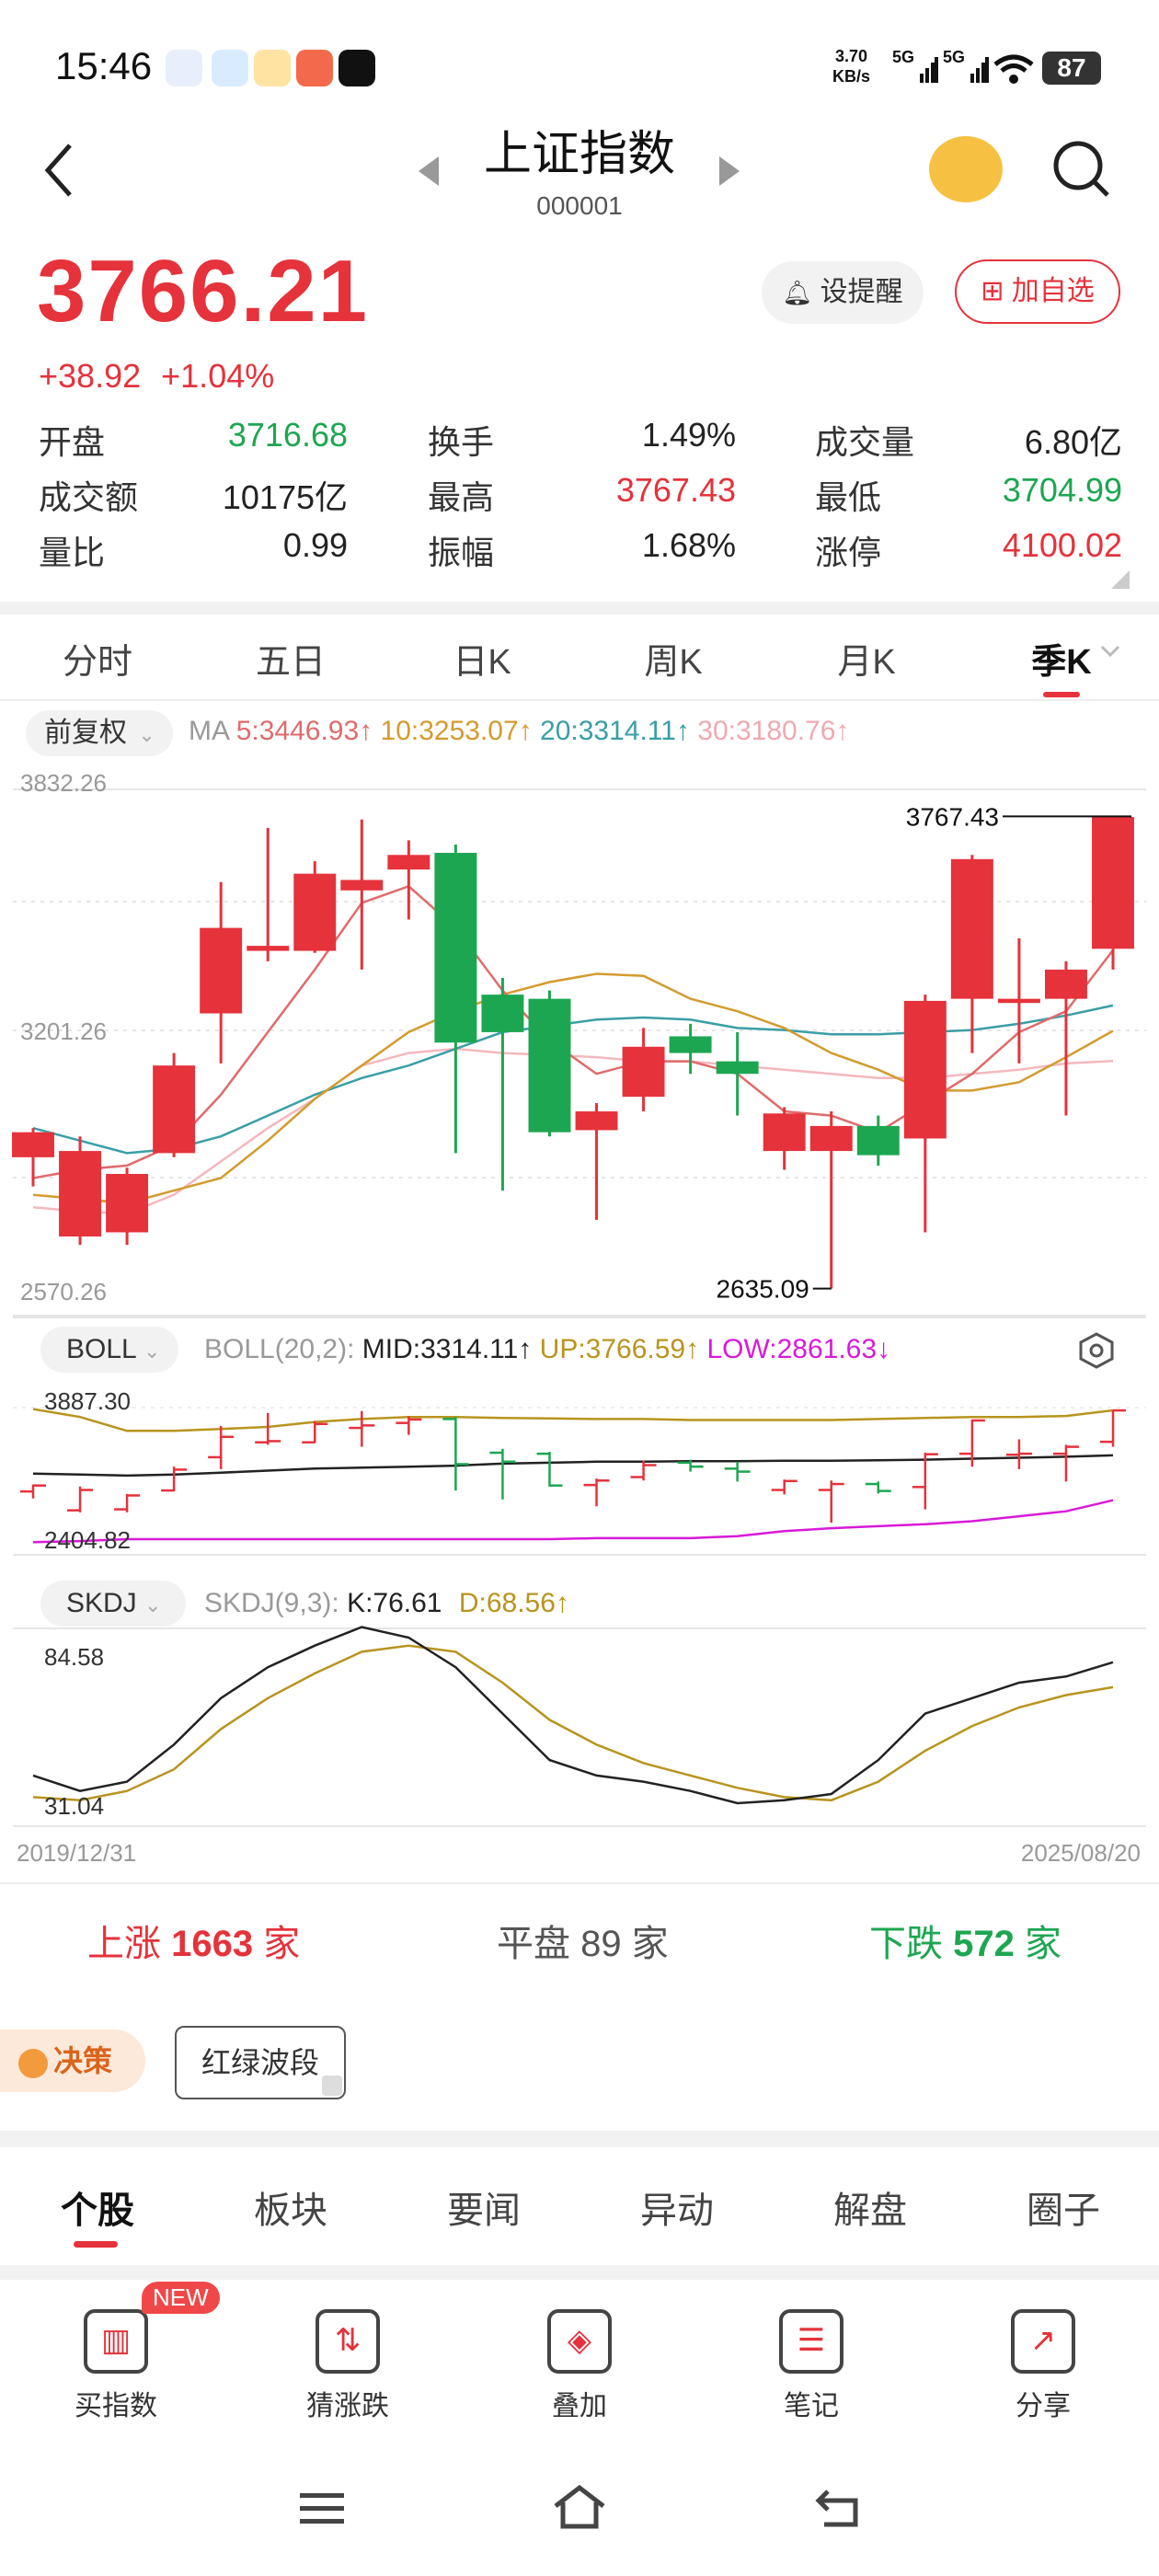 This screenshot has width=1159, height=2576. Describe the element at coordinates (156, 376) in the screenshot. I see `price-change: +38.92 +1.04%` at that location.